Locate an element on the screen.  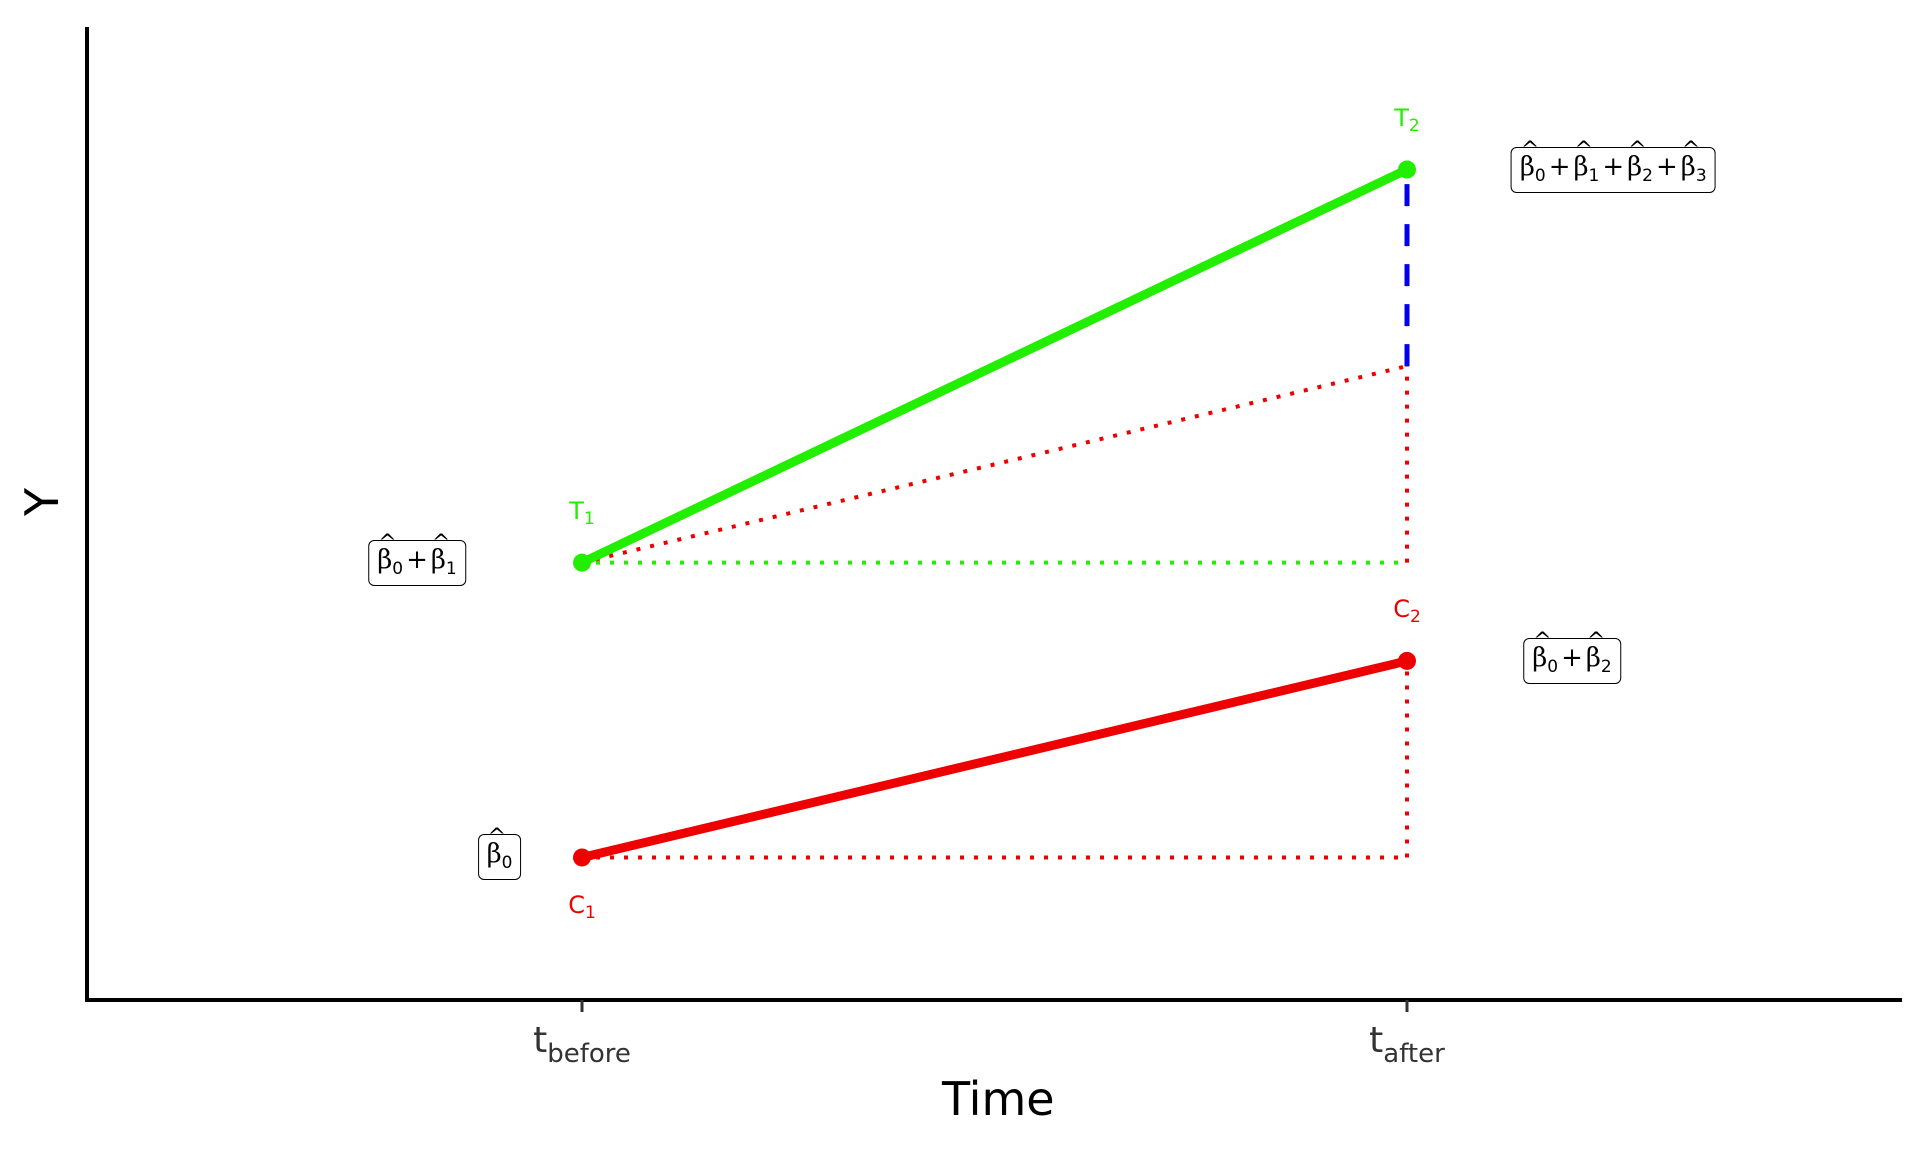
point-T2 is located at coordinates (1407, 169).